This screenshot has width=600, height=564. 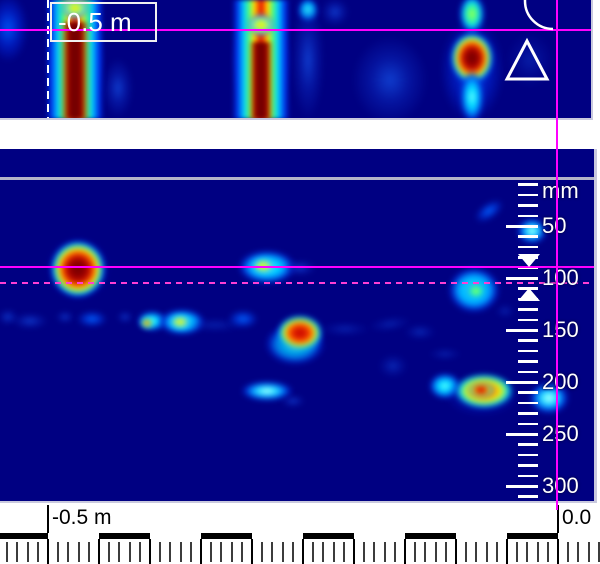 What do you see at coordinates (560, 381) in the screenshot?
I see `depth-ruler-label: 200` at bounding box center [560, 381].